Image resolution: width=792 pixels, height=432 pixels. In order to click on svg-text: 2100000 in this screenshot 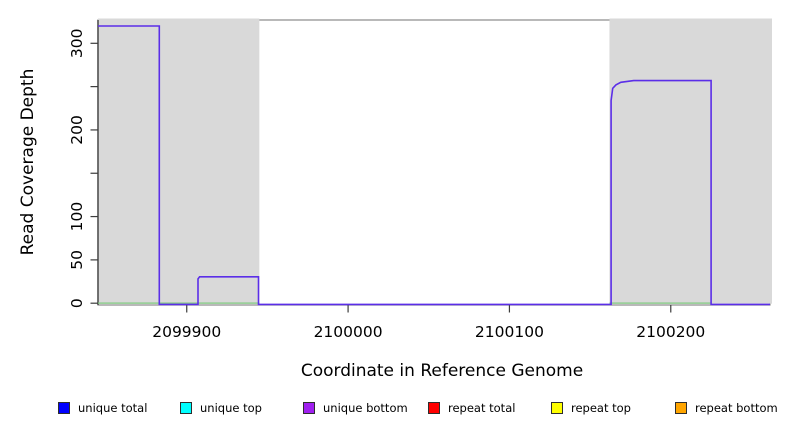, I will do `click(348, 332)`.